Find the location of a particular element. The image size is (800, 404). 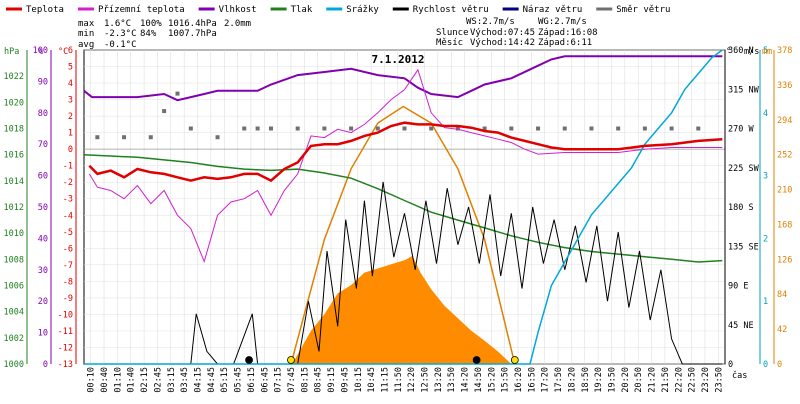

deg-tick-3: 135 SE is located at coordinates (743, 247).